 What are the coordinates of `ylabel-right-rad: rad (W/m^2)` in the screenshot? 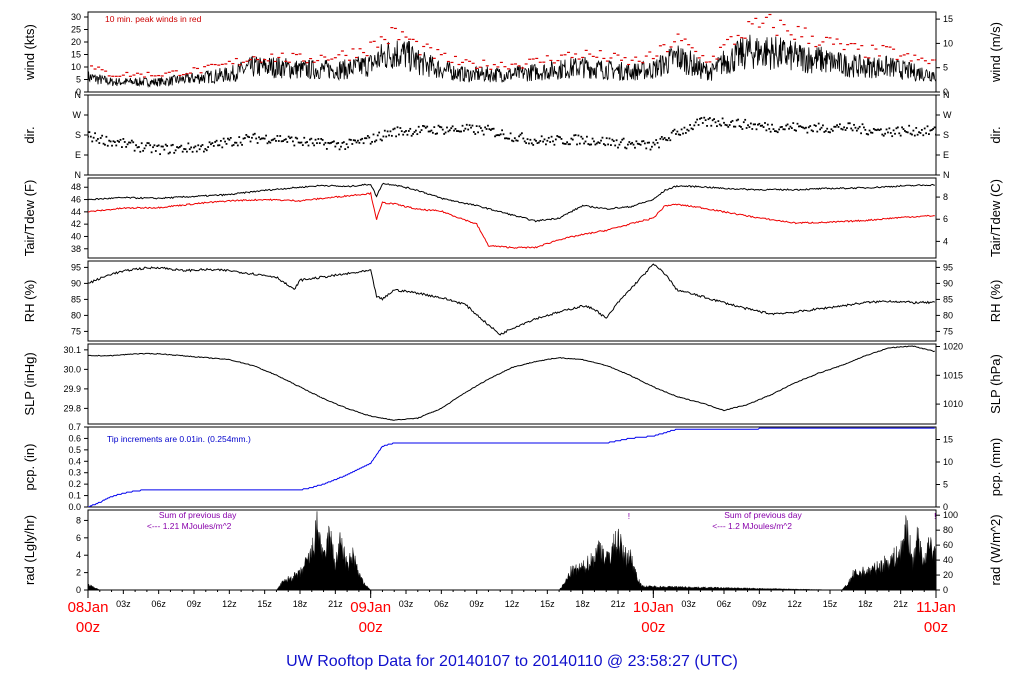 It's located at (995, 549).